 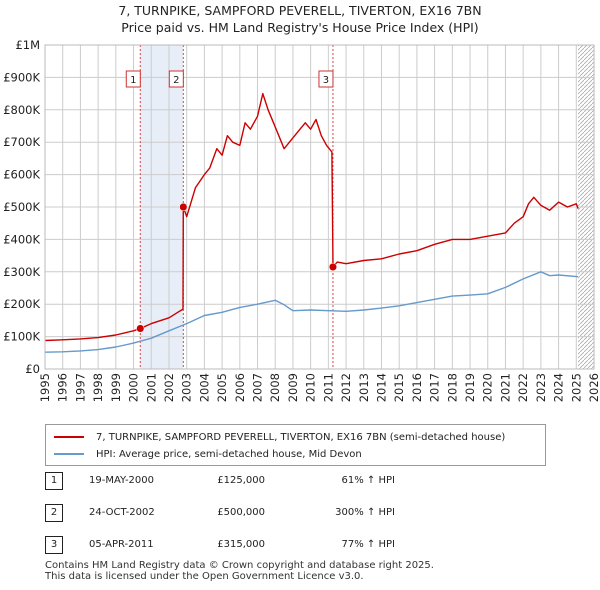 What do you see at coordinates (311, 387) in the screenshot?
I see `x-tick-label: 2010` at bounding box center [311, 387].